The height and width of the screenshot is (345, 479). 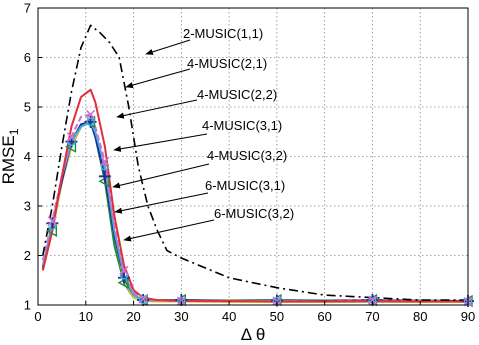 What do you see at coordinates (242, 125) in the screenshot?
I see `annotation-label: 4-MUSIC(3,1)` at bounding box center [242, 125].